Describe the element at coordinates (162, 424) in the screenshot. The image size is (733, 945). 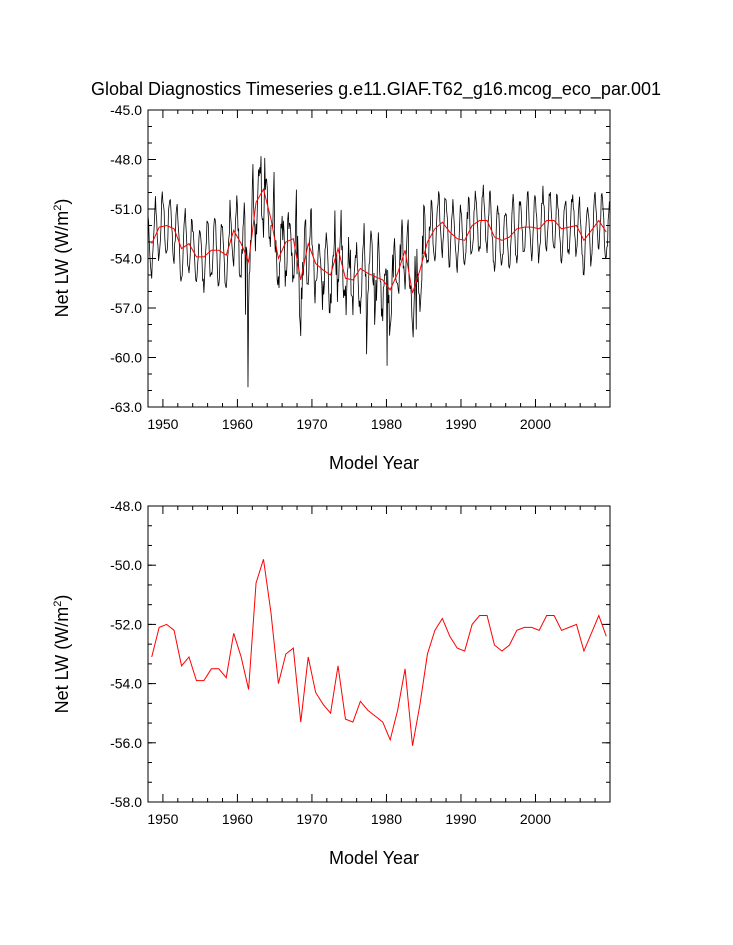
I see `top-x-tick-label: 1950` at that location.